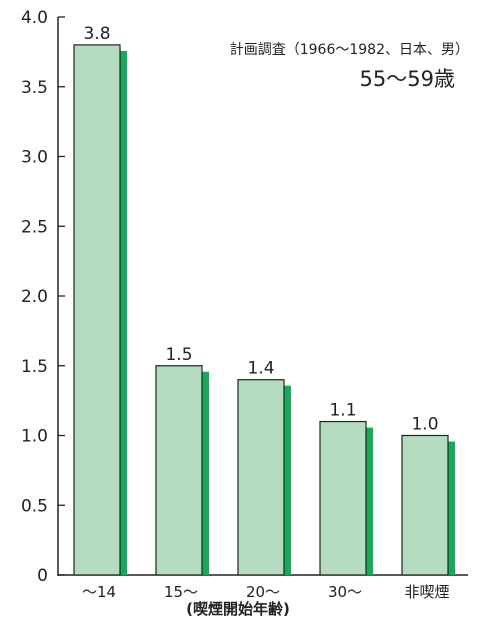 The width and height of the screenshot is (480, 630). I want to click on data-label: 1.4, so click(260, 369).